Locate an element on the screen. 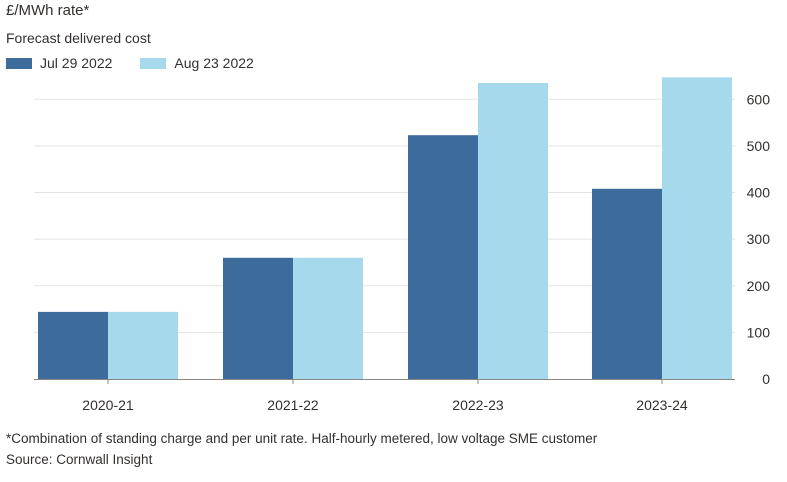 Image resolution: width=787 pixels, height=482 pixels. x-tick-label: 2022-23 is located at coordinates (478, 405).